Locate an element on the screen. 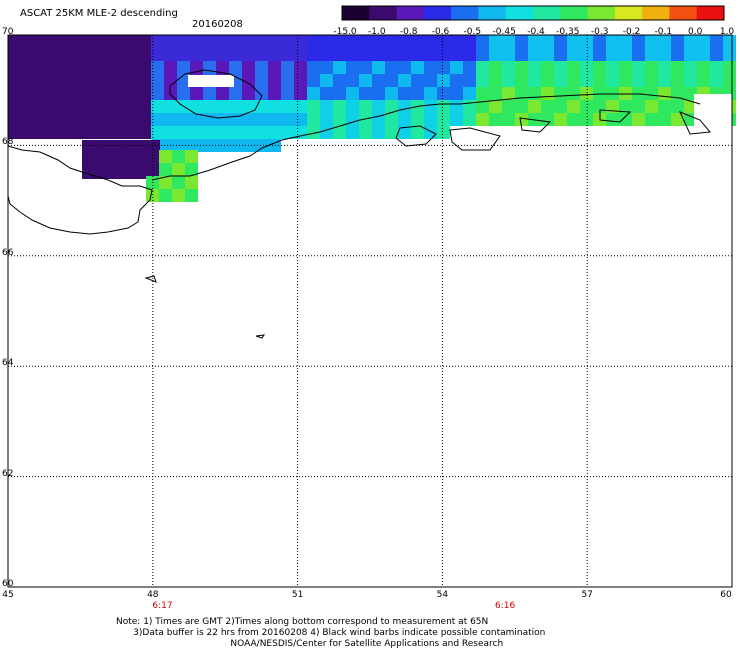 This screenshot has width=740, height=650. time-label: 6:16 is located at coordinates (505, 606).